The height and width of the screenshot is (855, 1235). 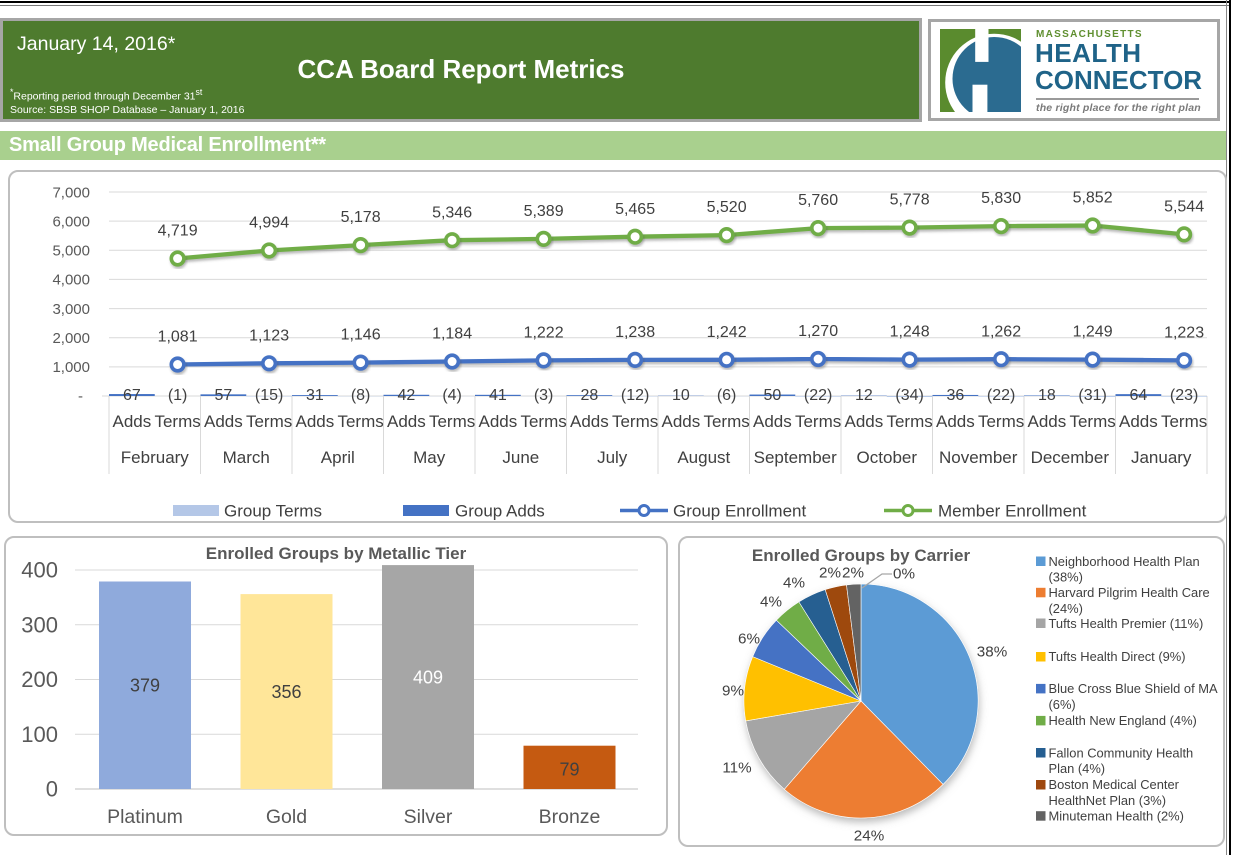 I want to click on svg-text: Neighborhood Health Plan, so click(x=1124, y=561).